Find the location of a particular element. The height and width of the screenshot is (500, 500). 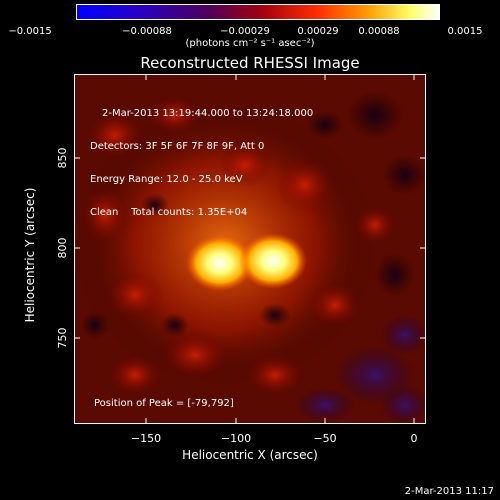

x-tick-label: 0 is located at coordinates (414, 438).